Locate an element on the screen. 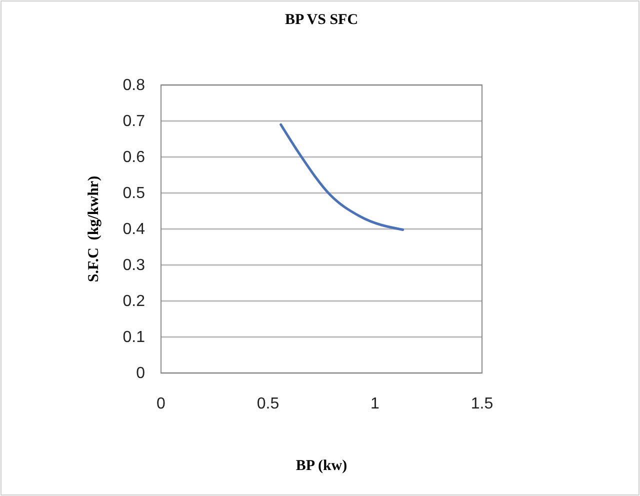 The height and width of the screenshot is (496, 640). y-tick-label: 0.8 is located at coordinates (134, 85).